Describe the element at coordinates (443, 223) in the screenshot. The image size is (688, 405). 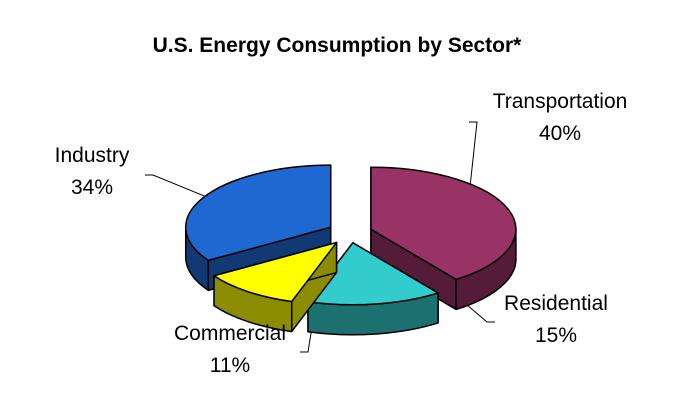
I see `slice-transportation-top` at that location.